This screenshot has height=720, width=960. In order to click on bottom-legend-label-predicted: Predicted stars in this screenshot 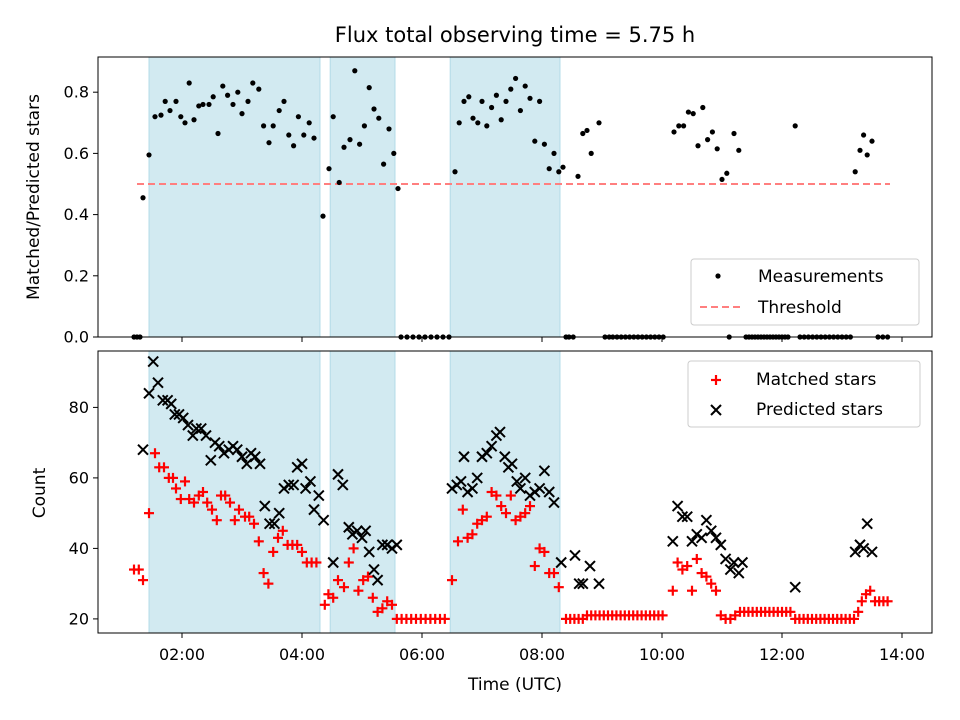, I will do `click(819, 410)`.